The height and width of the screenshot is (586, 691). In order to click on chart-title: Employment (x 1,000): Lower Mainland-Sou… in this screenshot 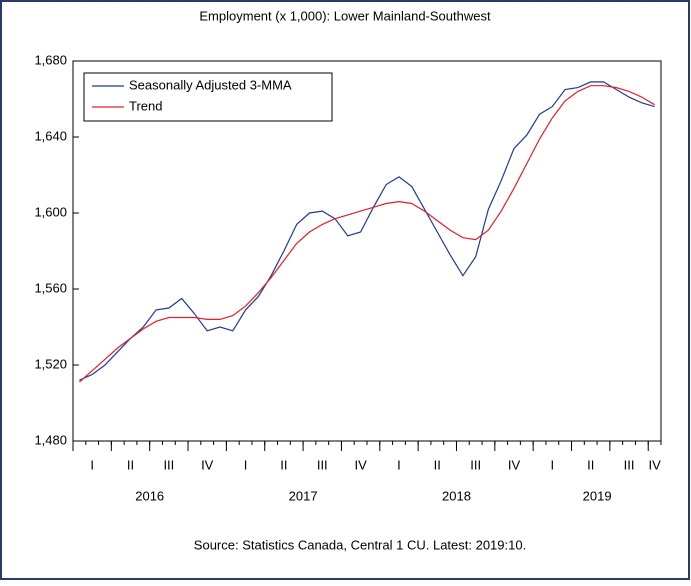, I will do `click(345, 15)`.